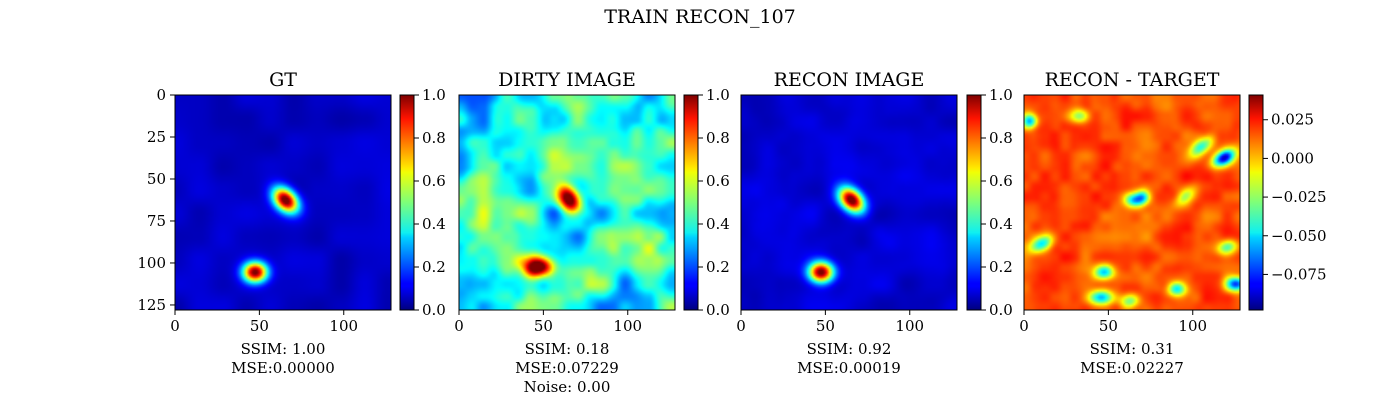  I want to click on panel-title: RECON - TARGET, so click(1132, 80).